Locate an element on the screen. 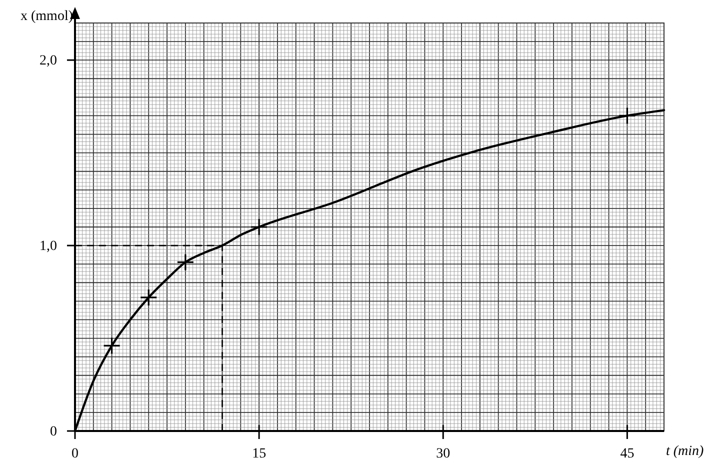  x-tick-label: 45 is located at coordinates (627, 454).